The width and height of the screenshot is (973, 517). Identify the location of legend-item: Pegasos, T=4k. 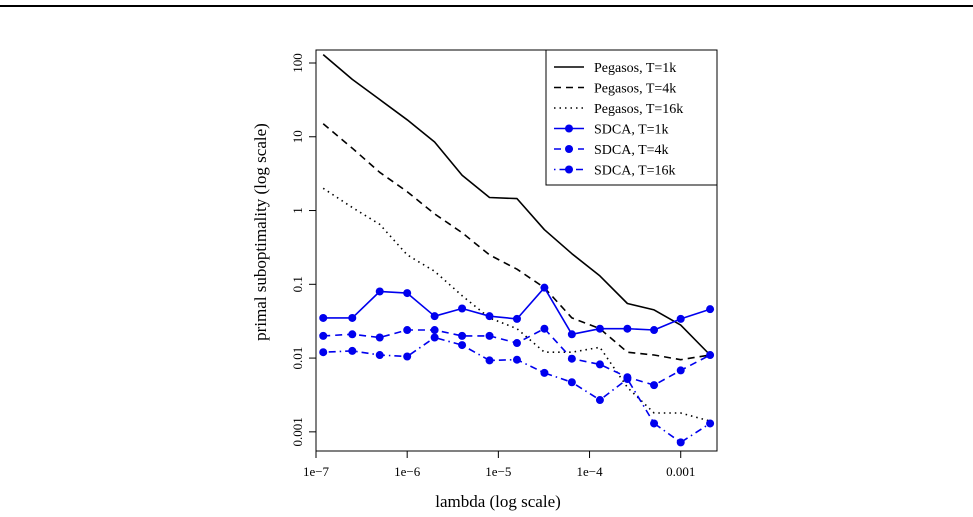
(615, 89).